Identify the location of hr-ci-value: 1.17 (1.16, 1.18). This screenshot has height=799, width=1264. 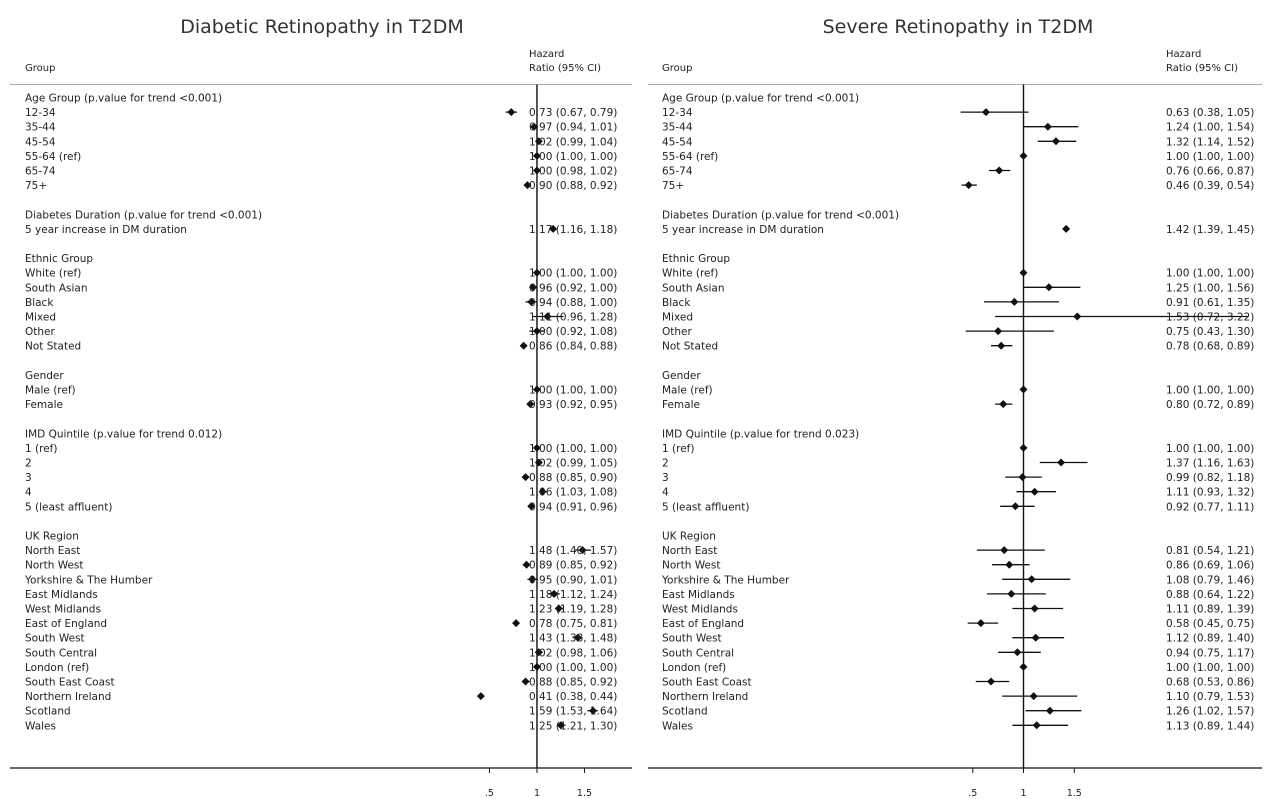
(573, 230).